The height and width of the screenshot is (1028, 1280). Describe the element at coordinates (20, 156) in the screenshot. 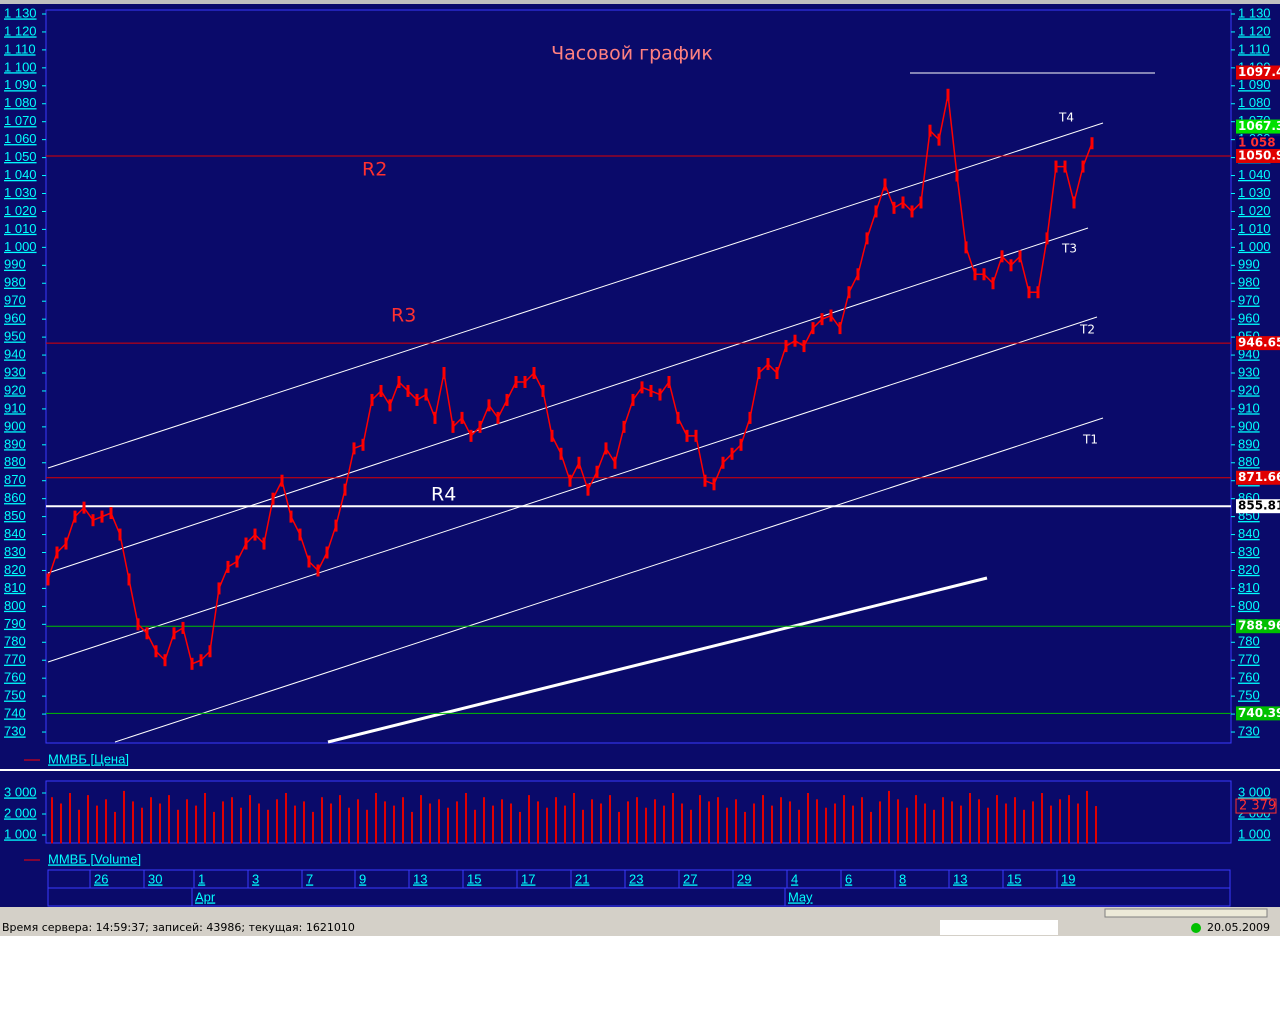

I see `y-tick-label: 1 050` at that location.